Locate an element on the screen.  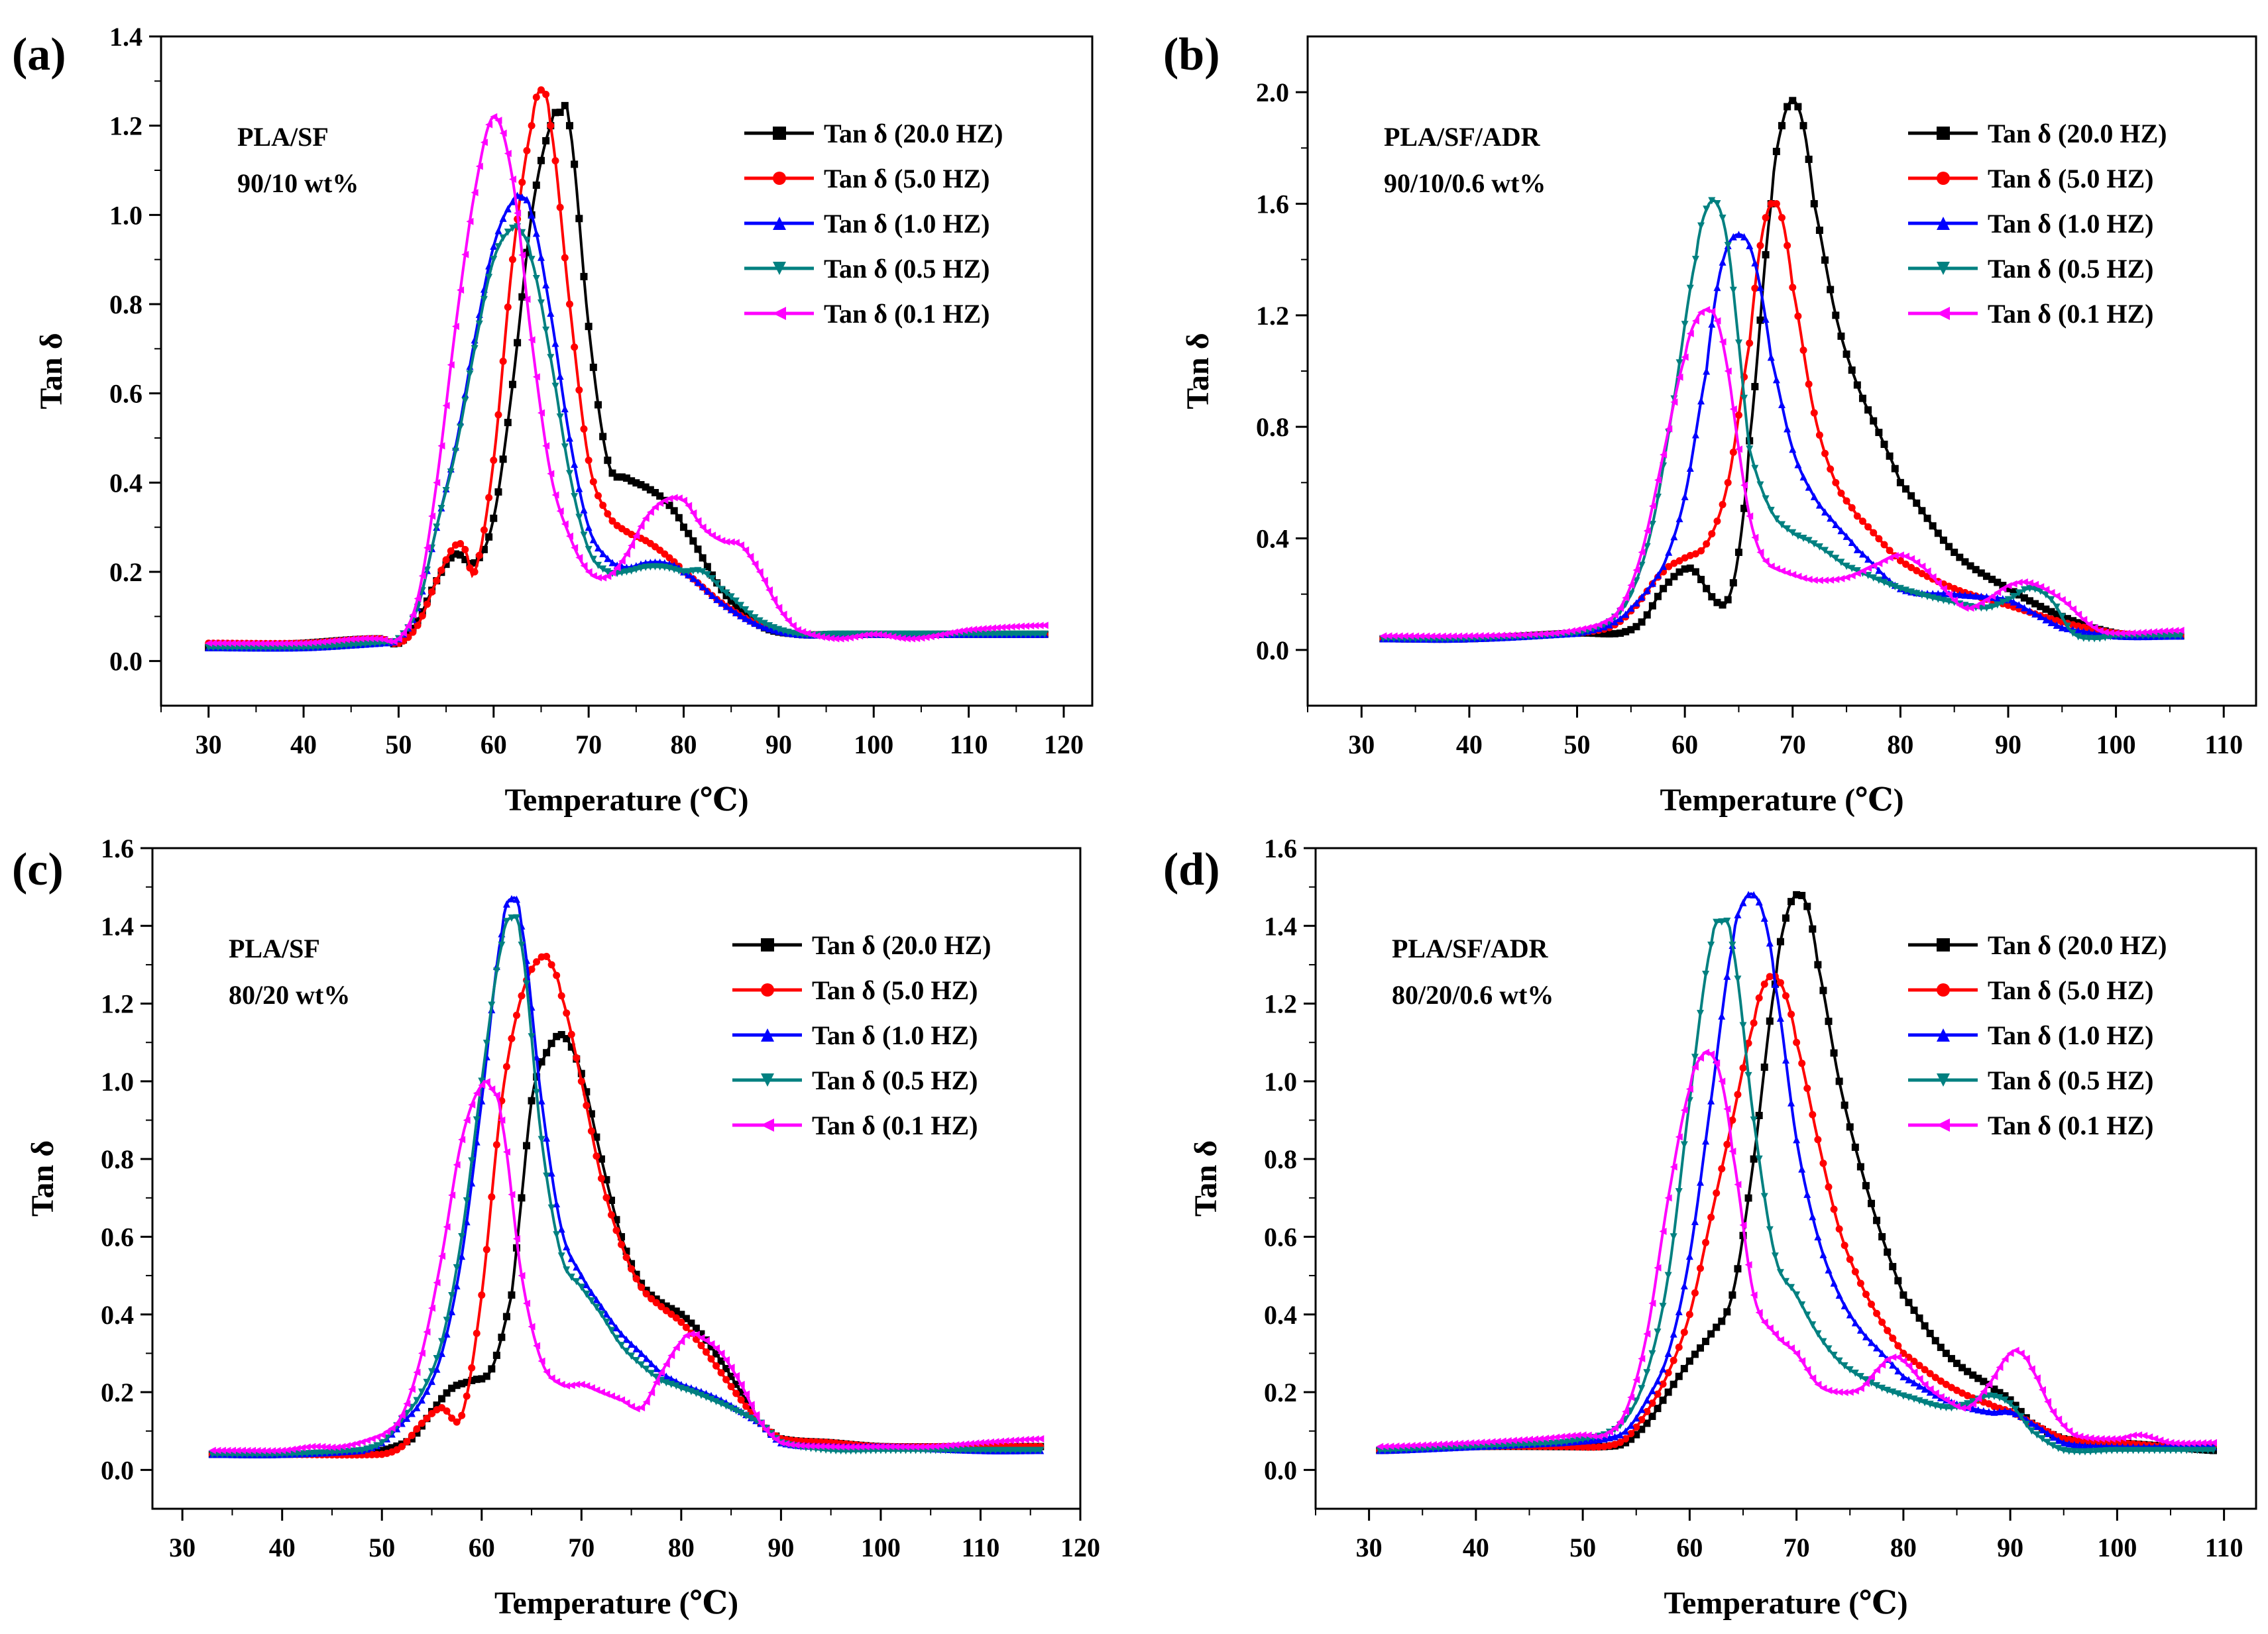
x-tick-label: 120 is located at coordinates (1064, 744).